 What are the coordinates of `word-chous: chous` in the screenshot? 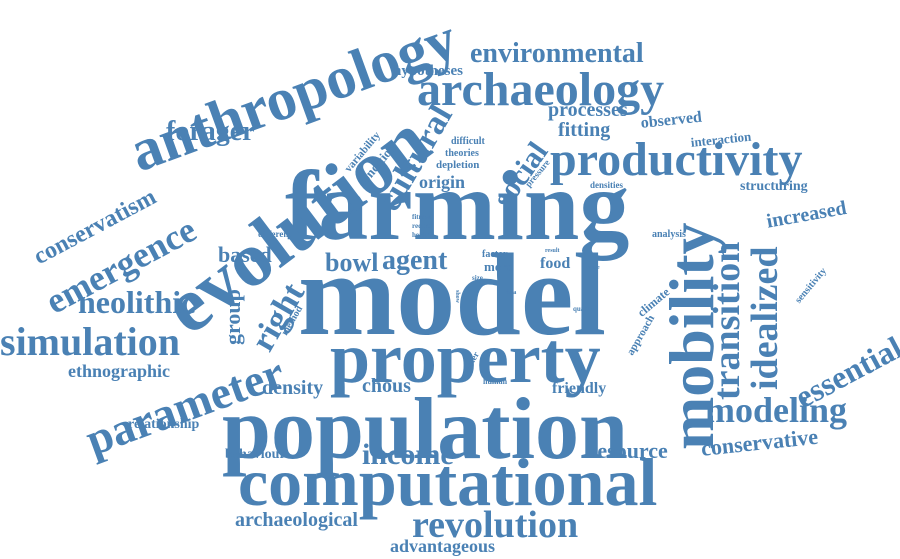 It's located at (386, 386).